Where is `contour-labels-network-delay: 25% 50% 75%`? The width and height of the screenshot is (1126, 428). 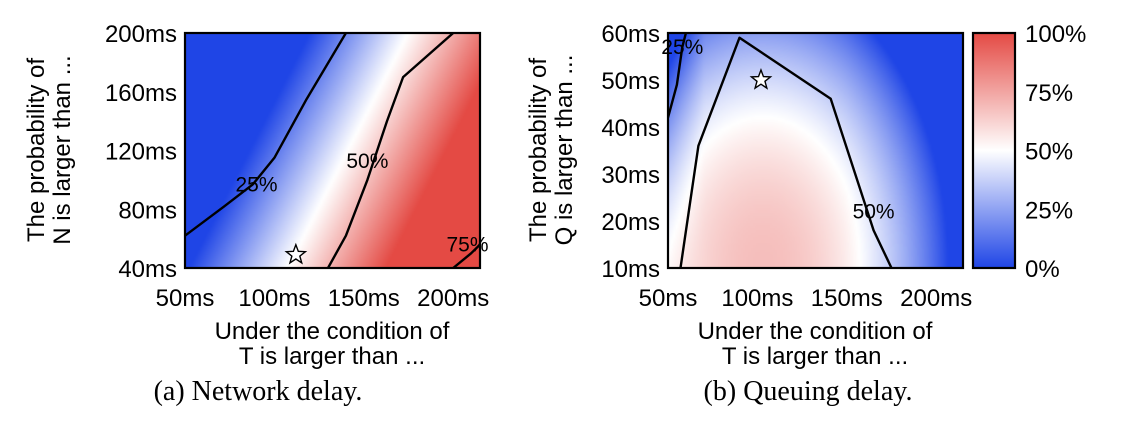
contour-labels-network-delay: 25% 50% 75% is located at coordinates (361, 203).